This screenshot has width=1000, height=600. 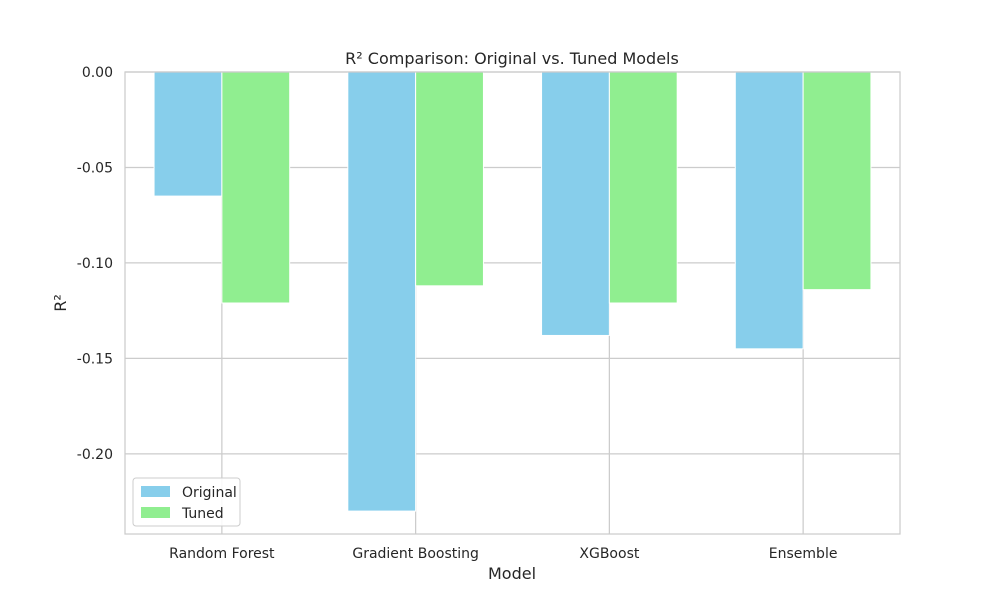 I want to click on x-tick-label: Ensemble, so click(x=803, y=554).